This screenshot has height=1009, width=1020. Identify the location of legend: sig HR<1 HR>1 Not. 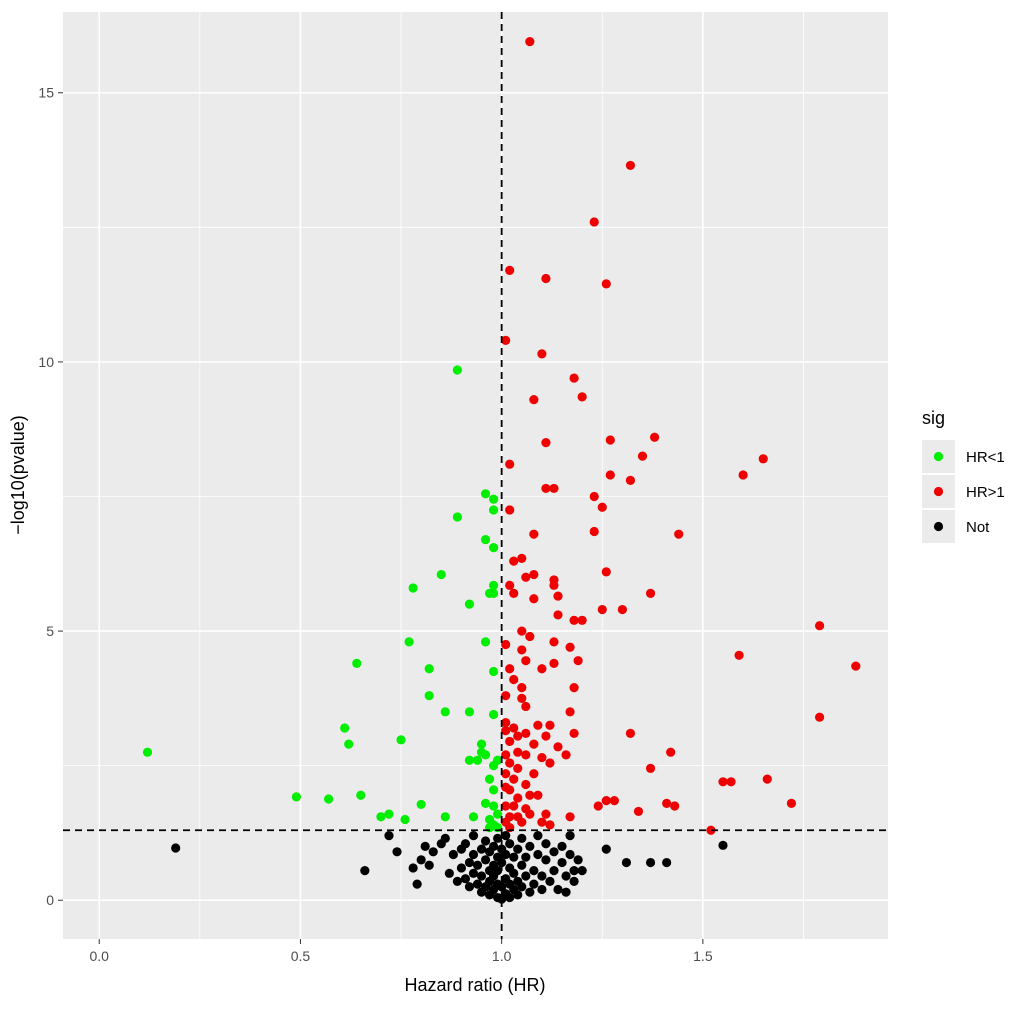
(963, 475).